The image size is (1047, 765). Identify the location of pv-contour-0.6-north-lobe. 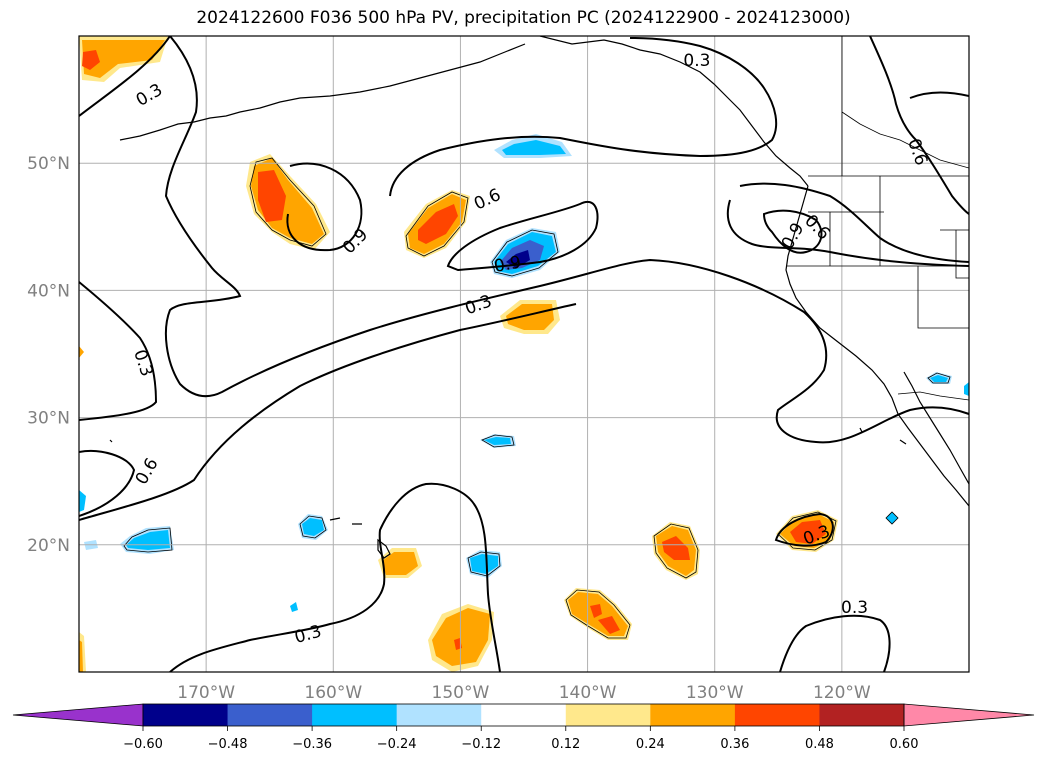
(583, 117).